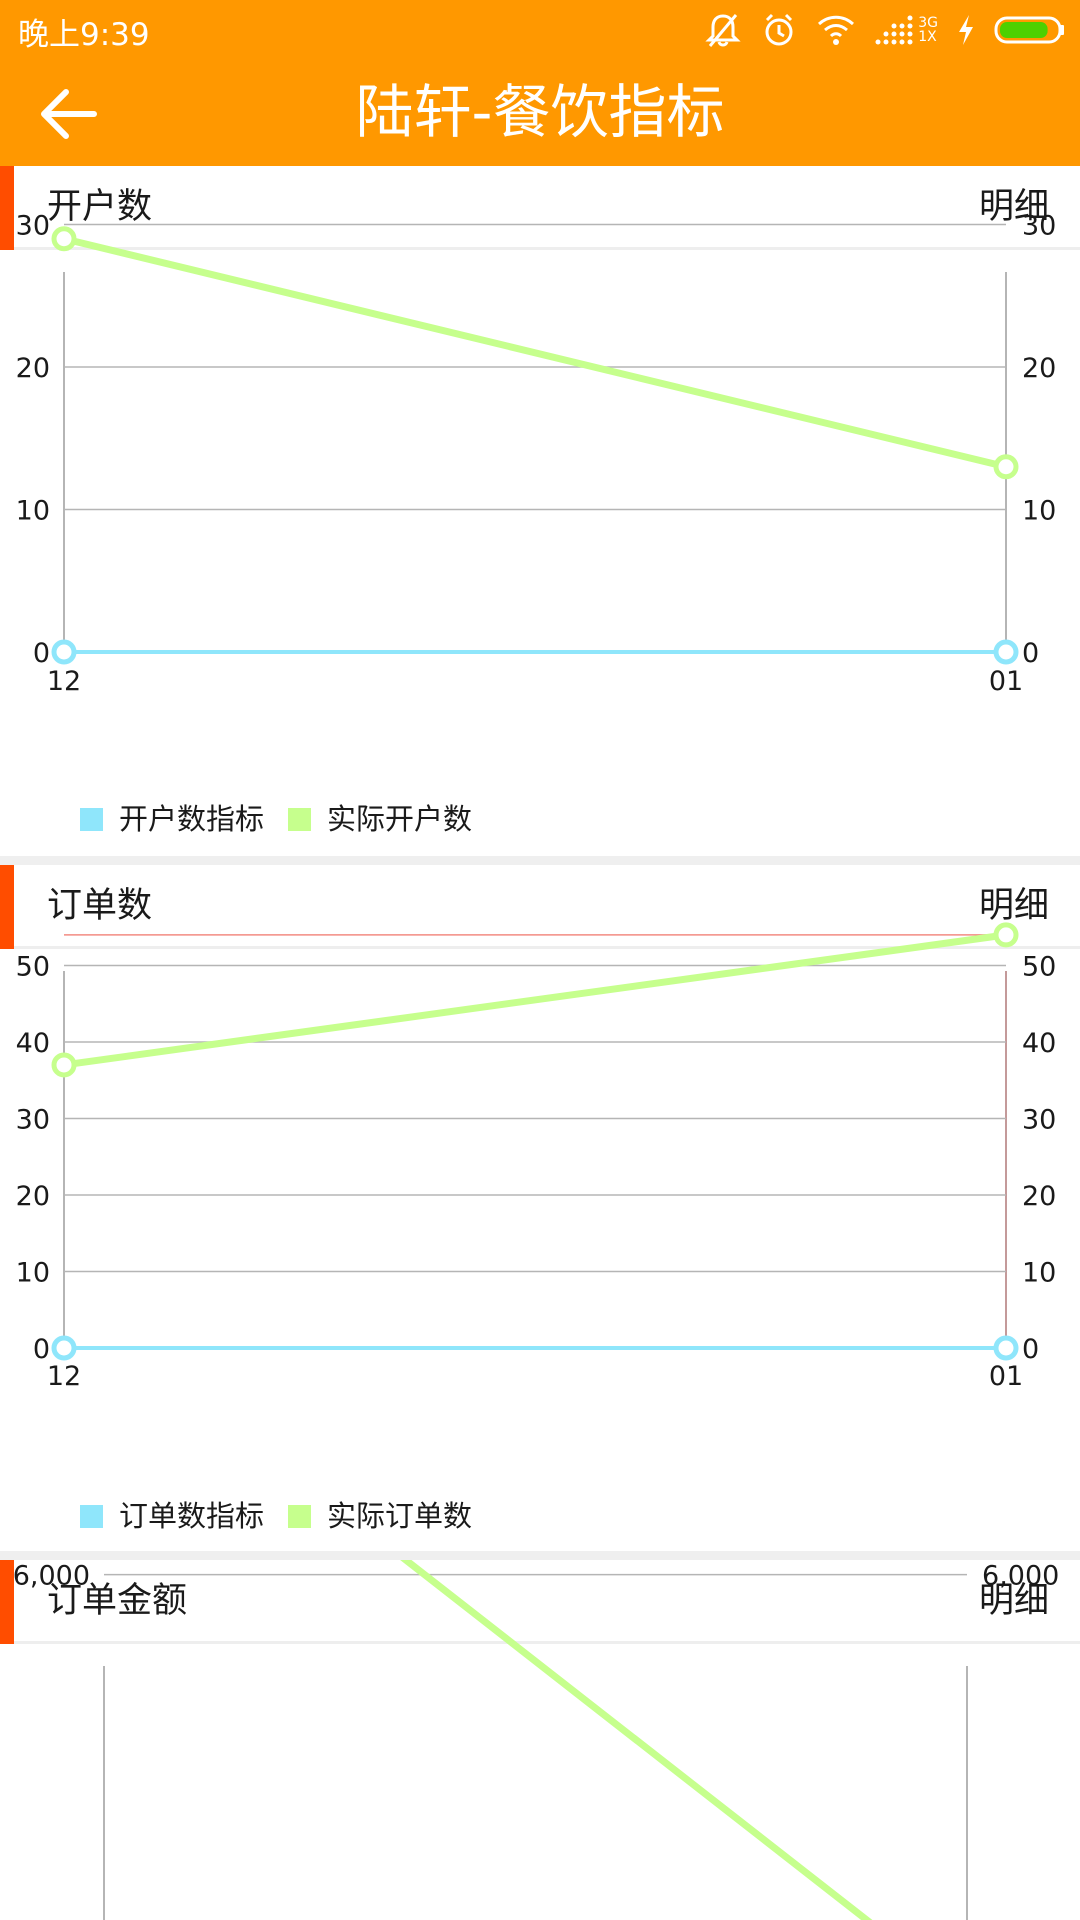  I want to click on section-header: 开户数 明细, so click(540, 208).